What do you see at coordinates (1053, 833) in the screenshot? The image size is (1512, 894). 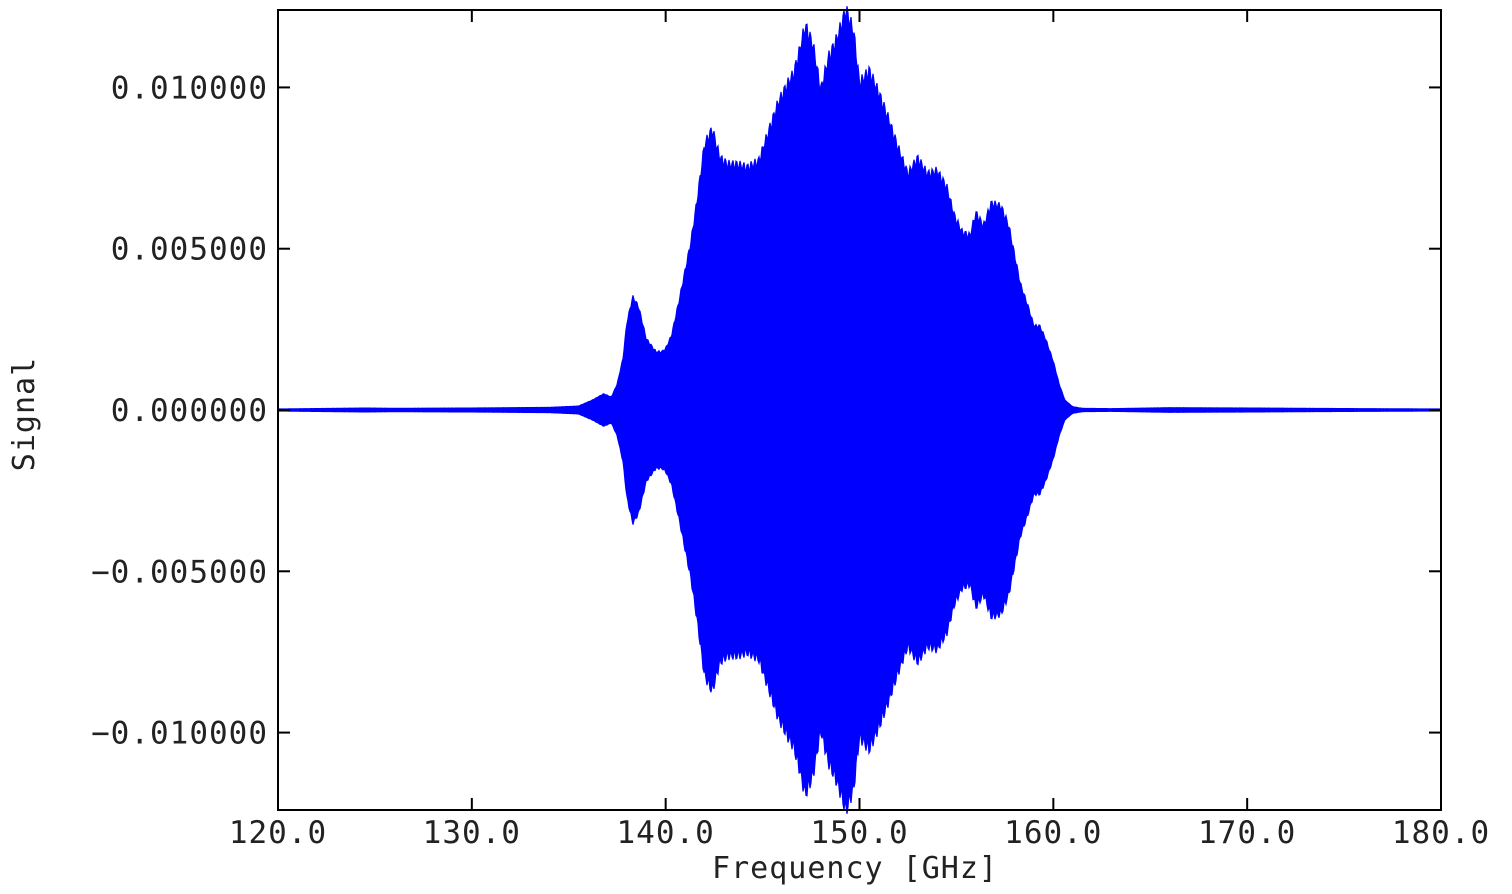 I see `x-tick-label: 160.0` at bounding box center [1053, 833].